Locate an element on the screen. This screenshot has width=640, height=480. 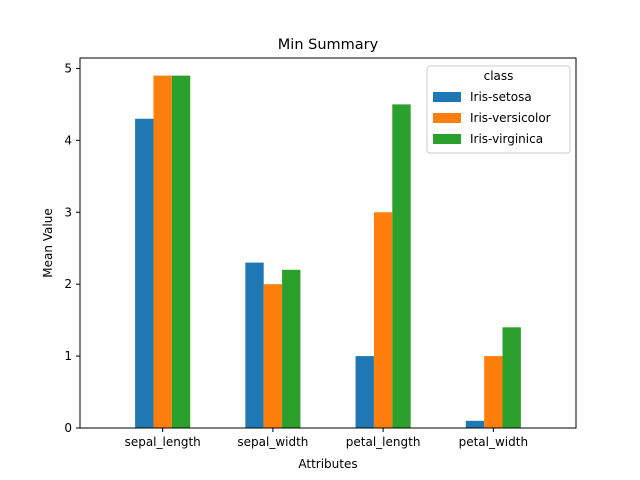
bar-petal_width-Iris-virginica is located at coordinates (511, 377).